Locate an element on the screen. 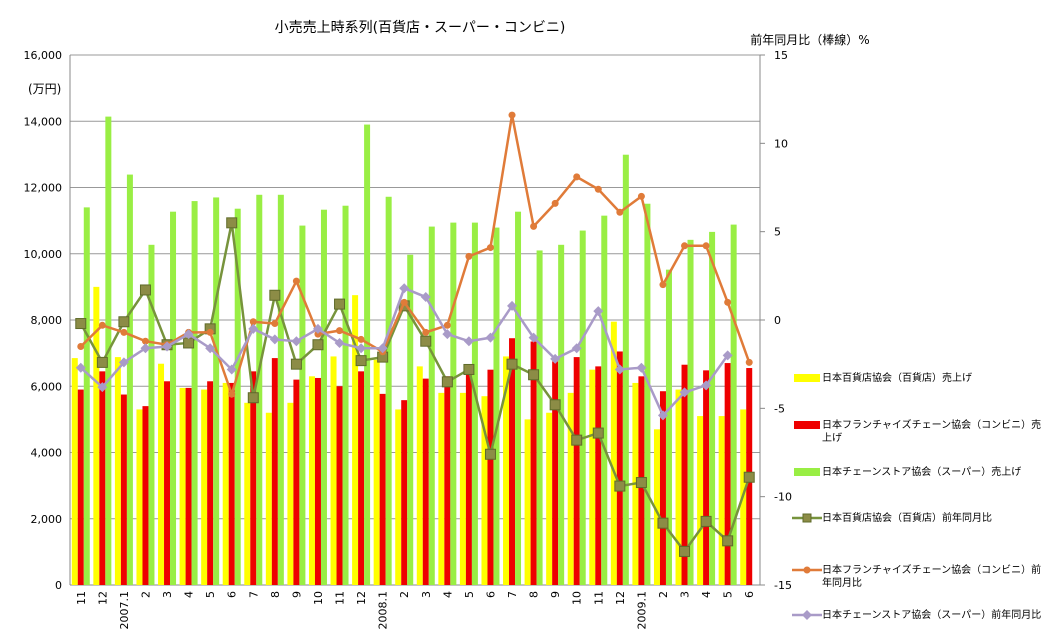  chart-title: 小売売上時系列(百貨店・スーパー・コンビニ) is located at coordinates (420, 27).